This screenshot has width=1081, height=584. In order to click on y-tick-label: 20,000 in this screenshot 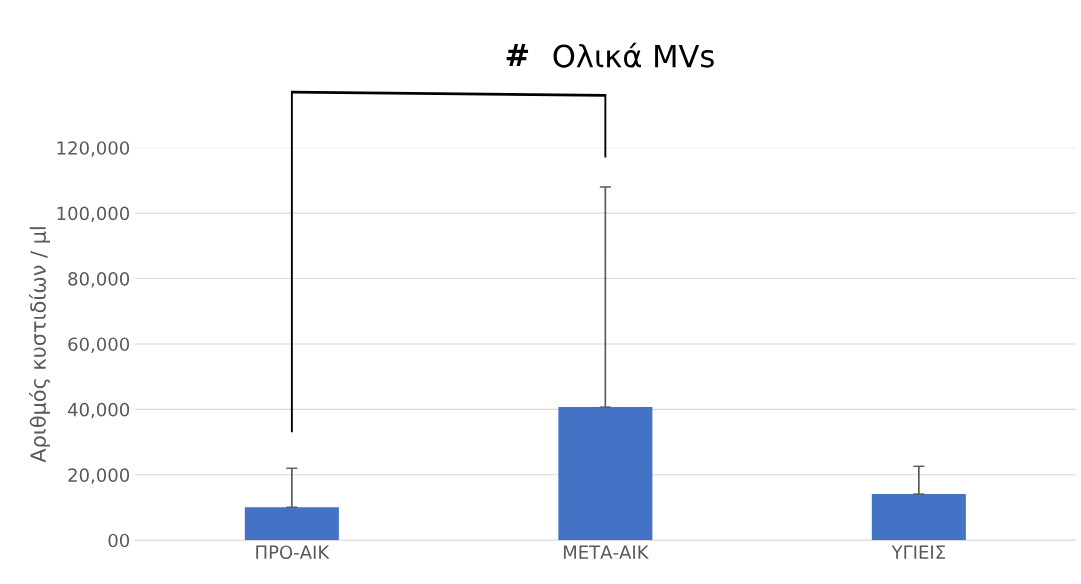, I will do `click(99, 476)`.